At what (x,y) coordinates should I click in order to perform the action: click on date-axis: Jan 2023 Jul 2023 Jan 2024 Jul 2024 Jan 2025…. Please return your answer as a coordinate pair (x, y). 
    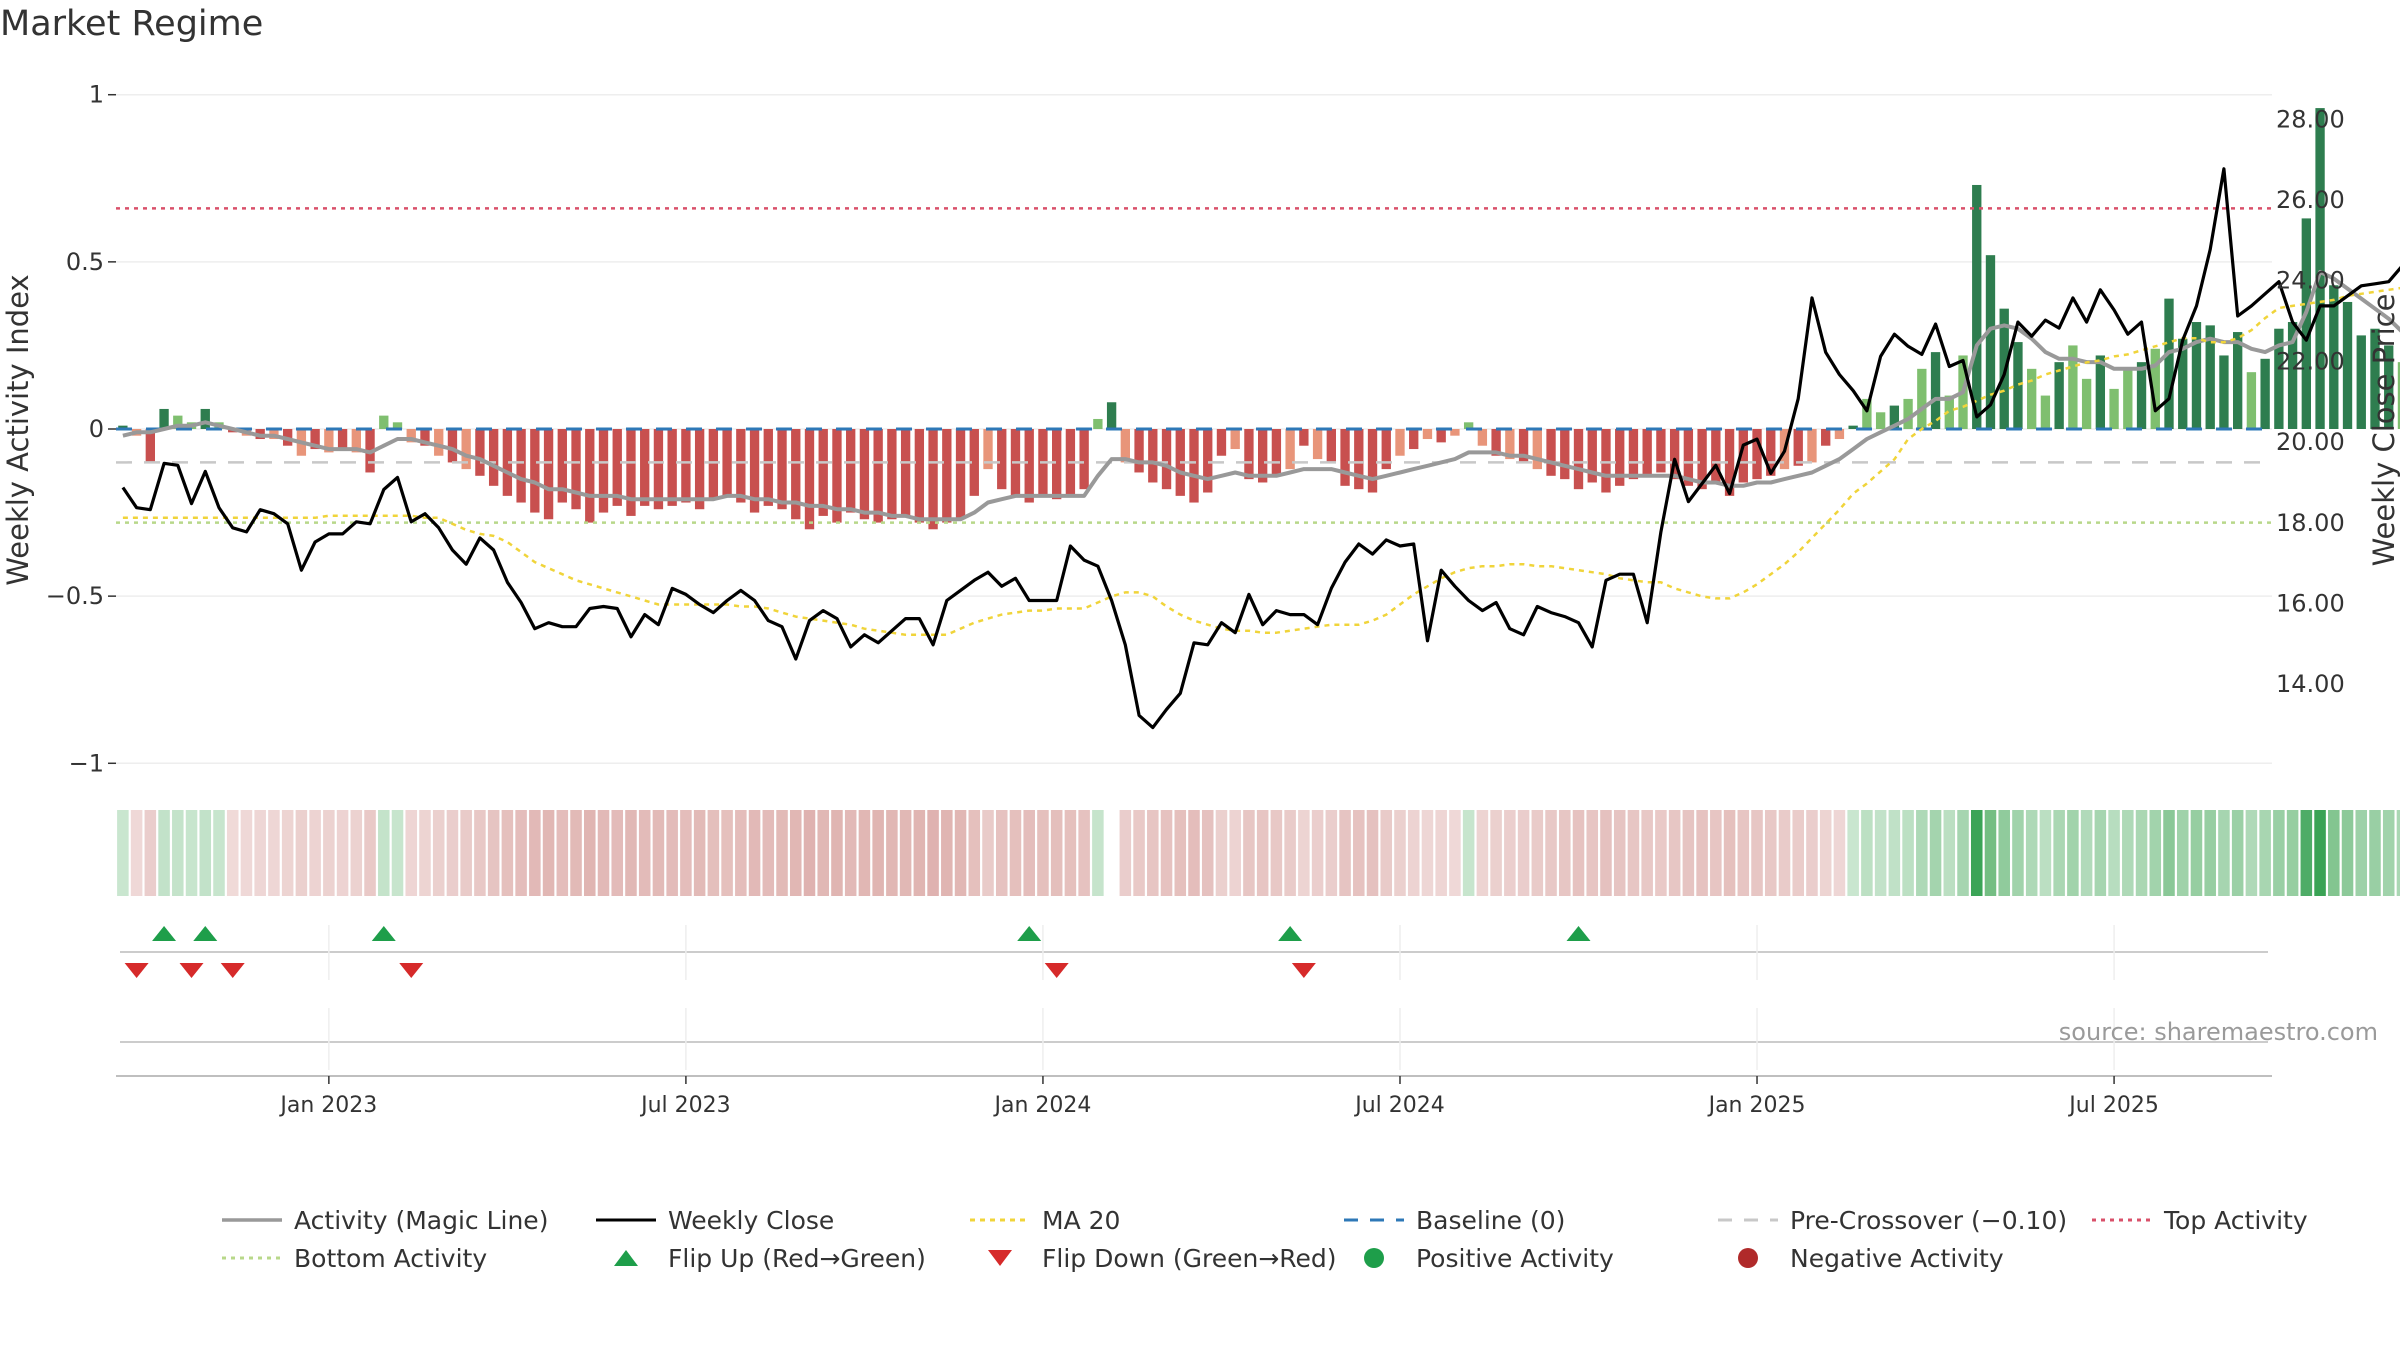
    Looking at the image, I should click on (1194, 1021).